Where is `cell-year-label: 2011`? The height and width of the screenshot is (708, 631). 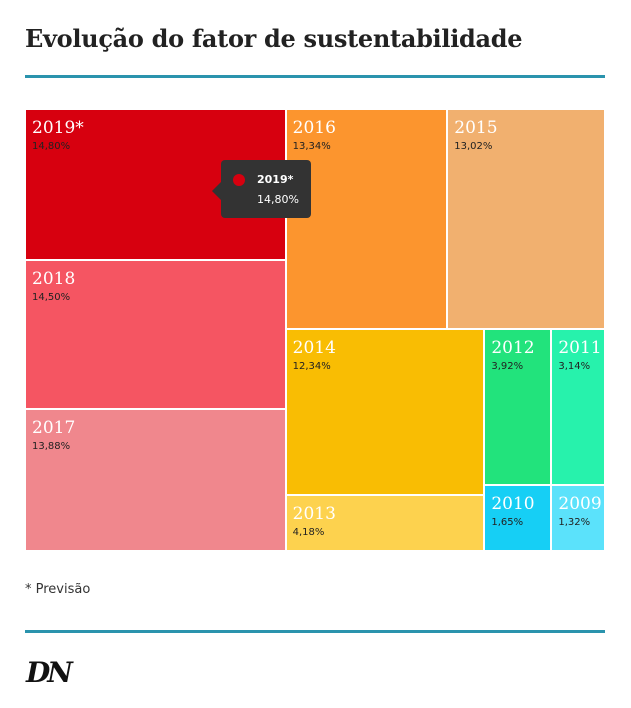
cell-year-label: 2011 is located at coordinates (580, 348).